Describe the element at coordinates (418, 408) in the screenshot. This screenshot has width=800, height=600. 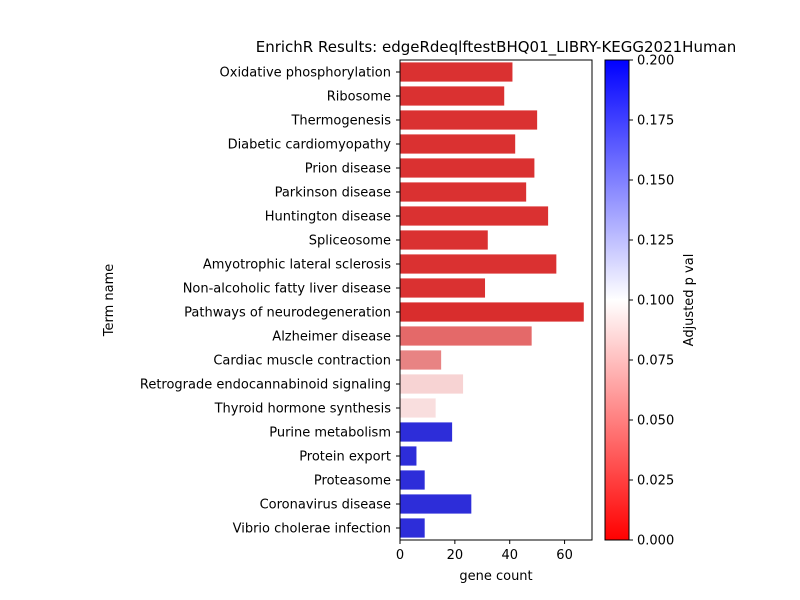
I see `bar-thyroid-hormone-synthesis` at that location.